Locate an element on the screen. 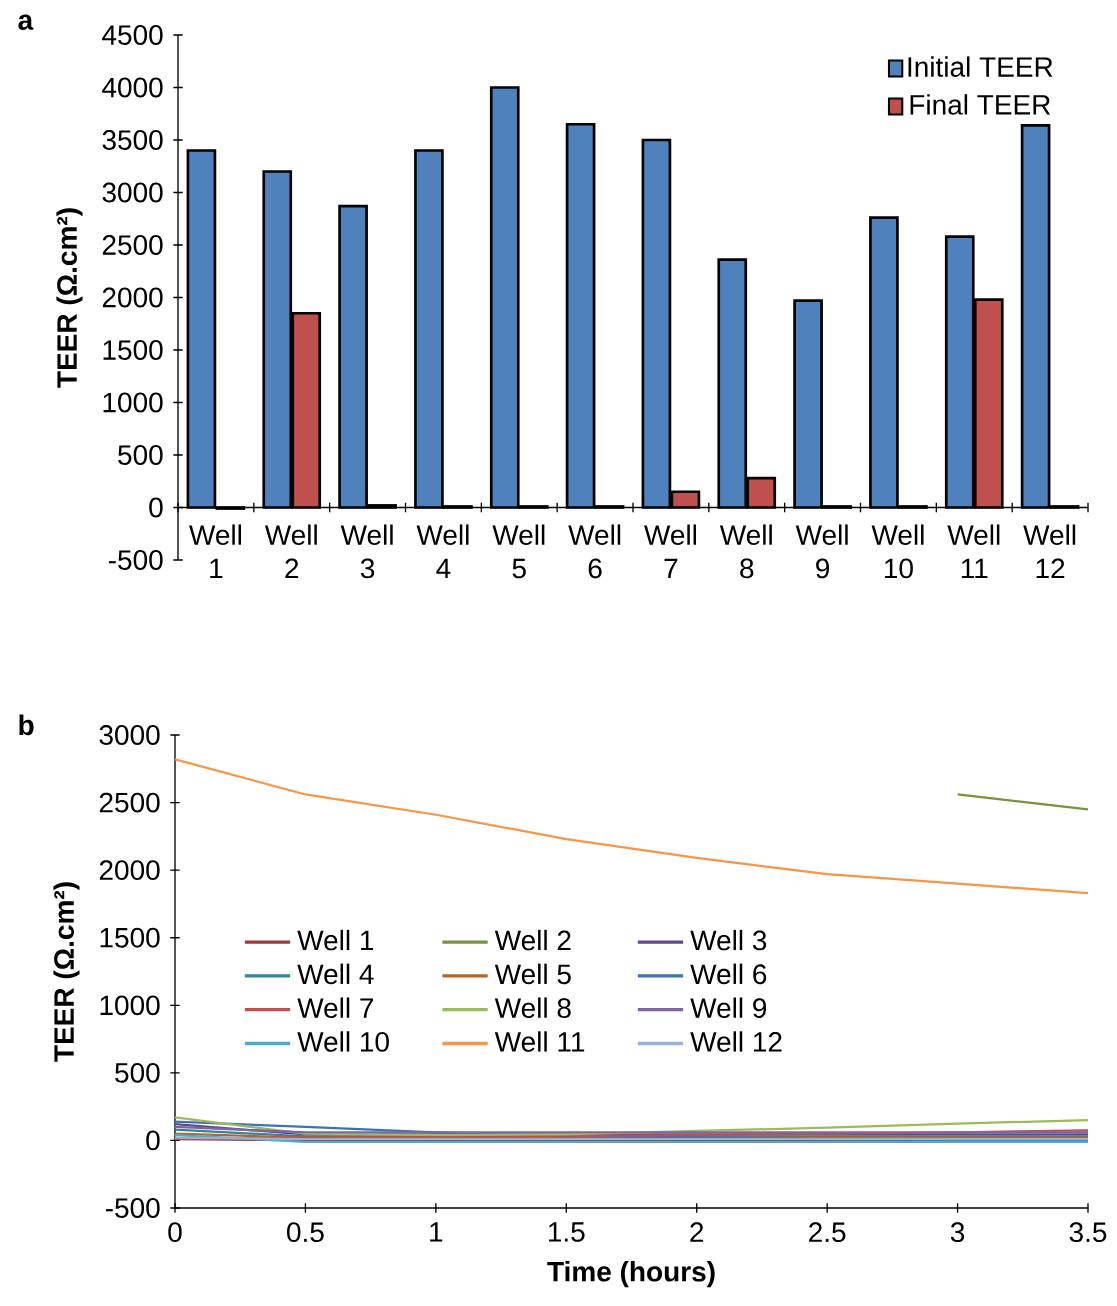 This screenshot has height=1306, width=1117. legend-label: Well 10 is located at coordinates (343, 1041).